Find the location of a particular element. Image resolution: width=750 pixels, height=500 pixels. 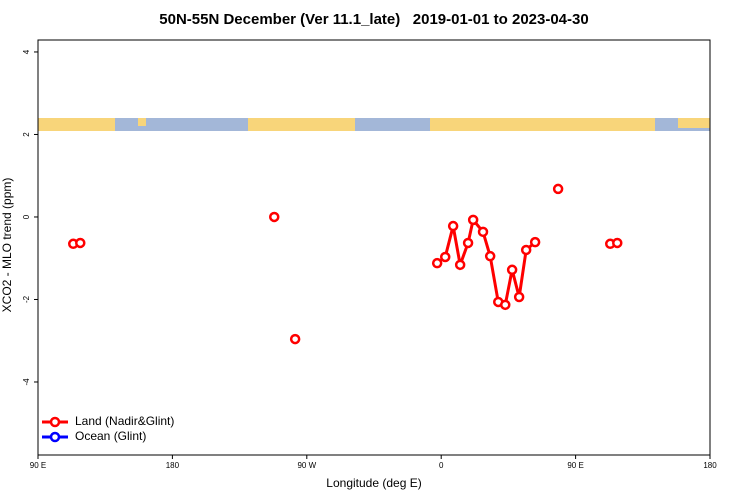

x-tick-label: 90 W is located at coordinates (306, 465).